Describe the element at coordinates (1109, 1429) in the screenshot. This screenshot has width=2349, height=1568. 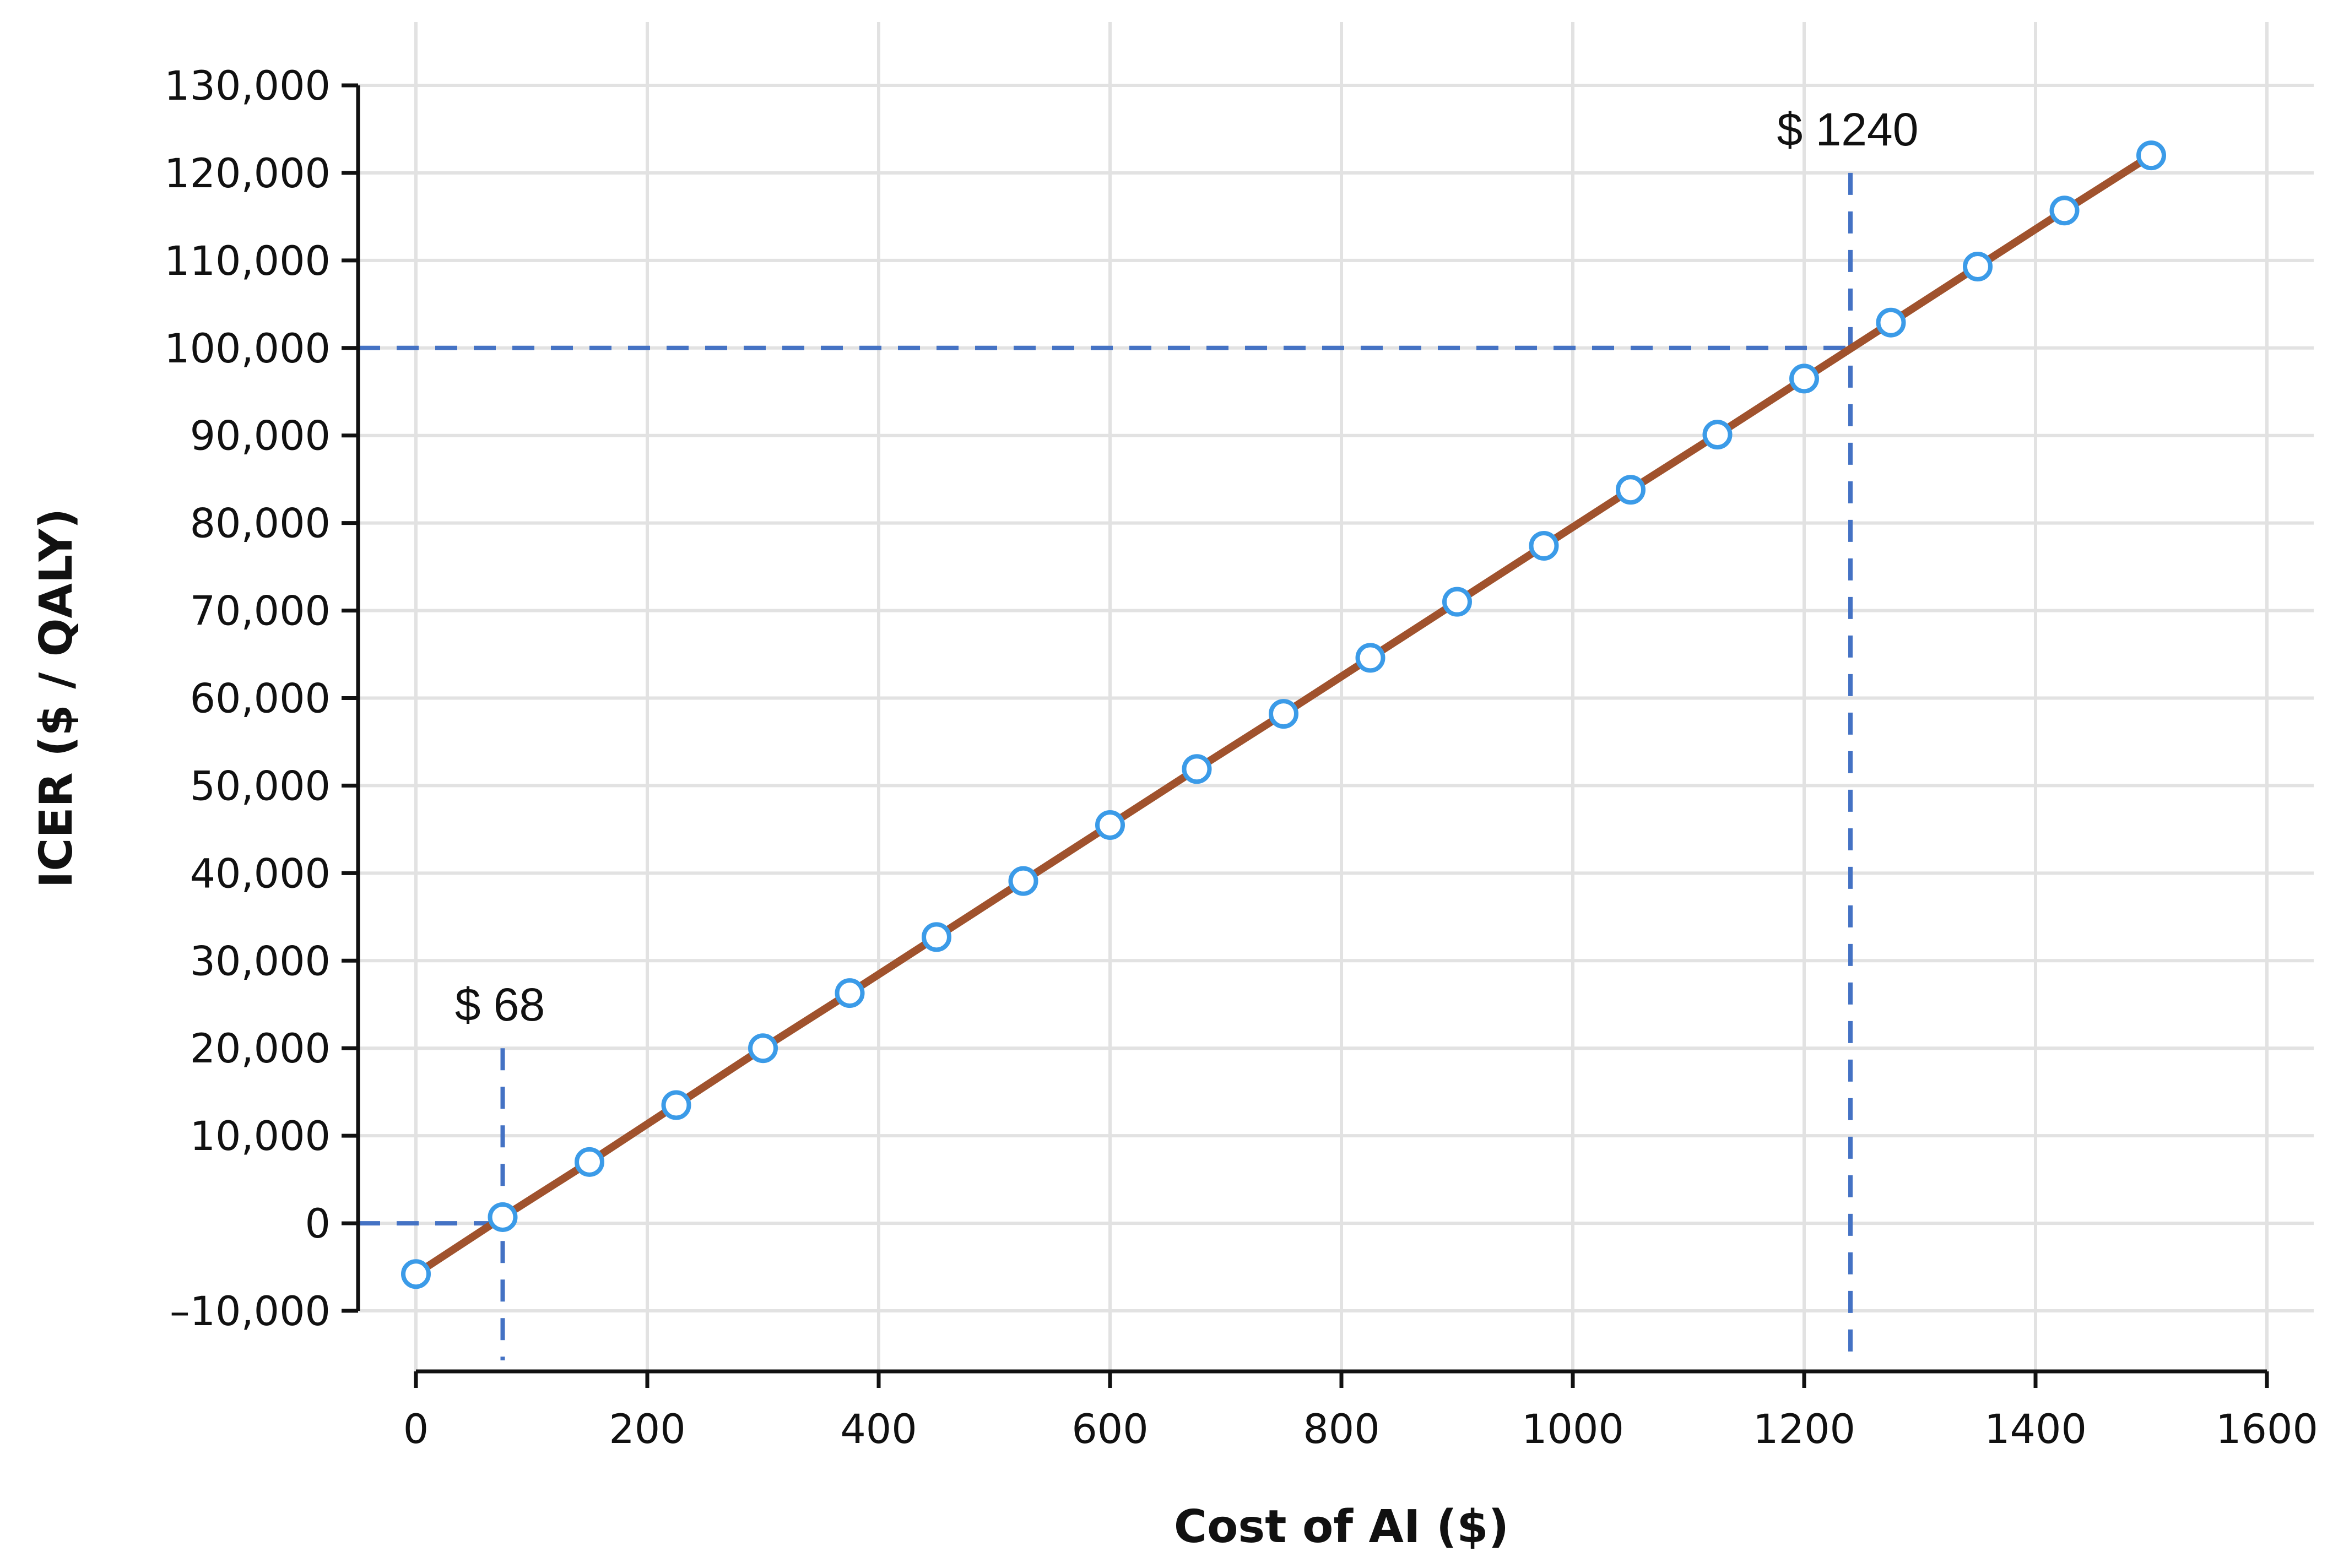
I see `x-tick-label: 600` at that location.